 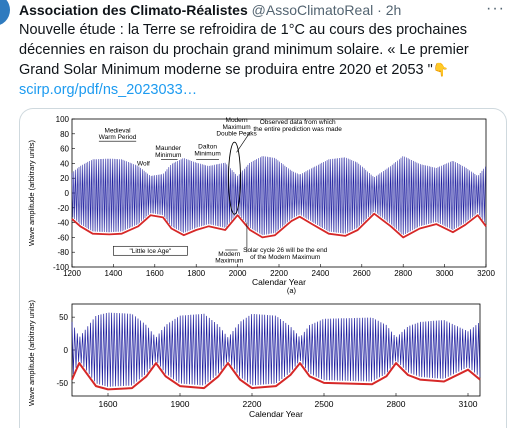 I want to click on chart-b-xlabel: Calendar Year, so click(x=276, y=414).